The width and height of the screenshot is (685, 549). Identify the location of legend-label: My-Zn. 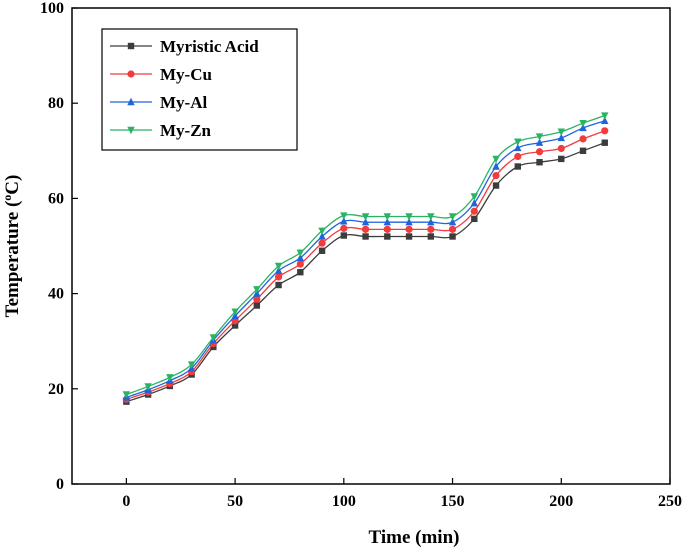
(186, 130).